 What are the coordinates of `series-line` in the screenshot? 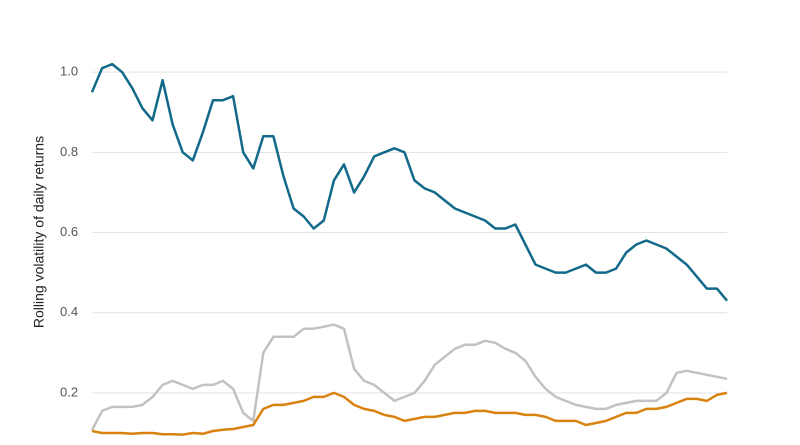 It's located at (409, 413).